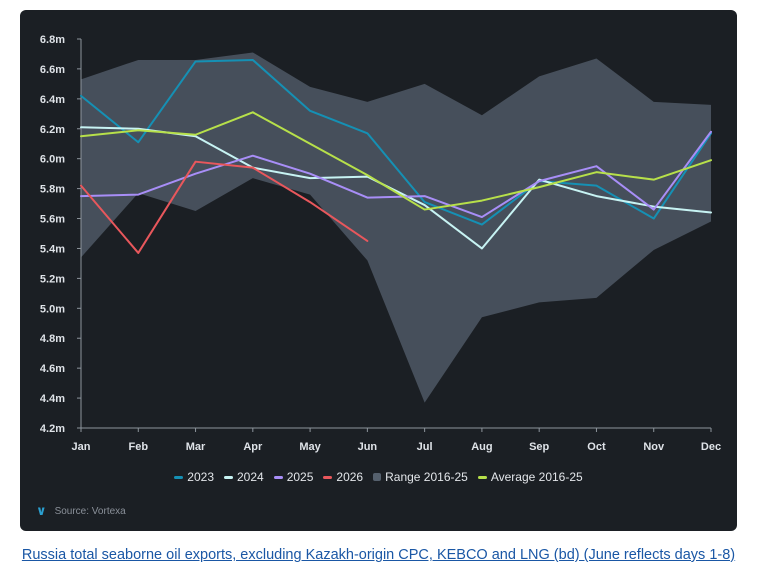 Image resolution: width=768 pixels, height=587 pixels. I want to click on x-tick-label: Nov, so click(654, 447).